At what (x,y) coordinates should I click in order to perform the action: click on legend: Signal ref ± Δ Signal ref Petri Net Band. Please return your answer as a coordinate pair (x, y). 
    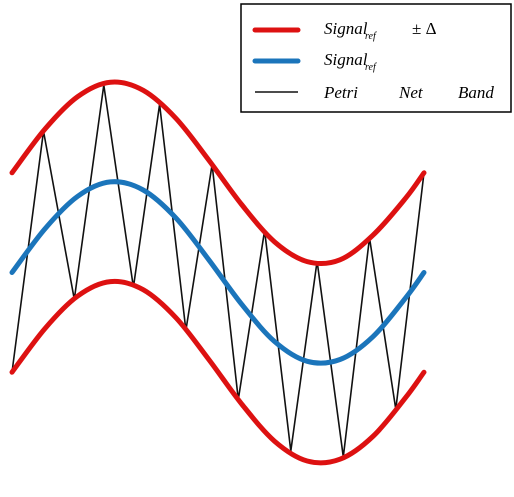
    Looking at the image, I should click on (376, 58).